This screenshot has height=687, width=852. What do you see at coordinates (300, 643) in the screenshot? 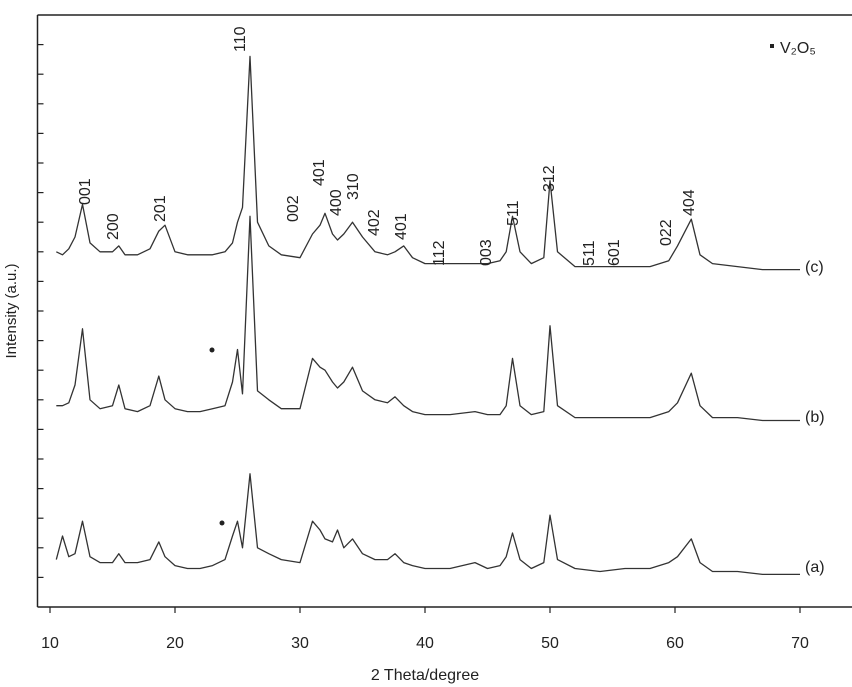
I see `x-tick-label: 30` at bounding box center [300, 643].